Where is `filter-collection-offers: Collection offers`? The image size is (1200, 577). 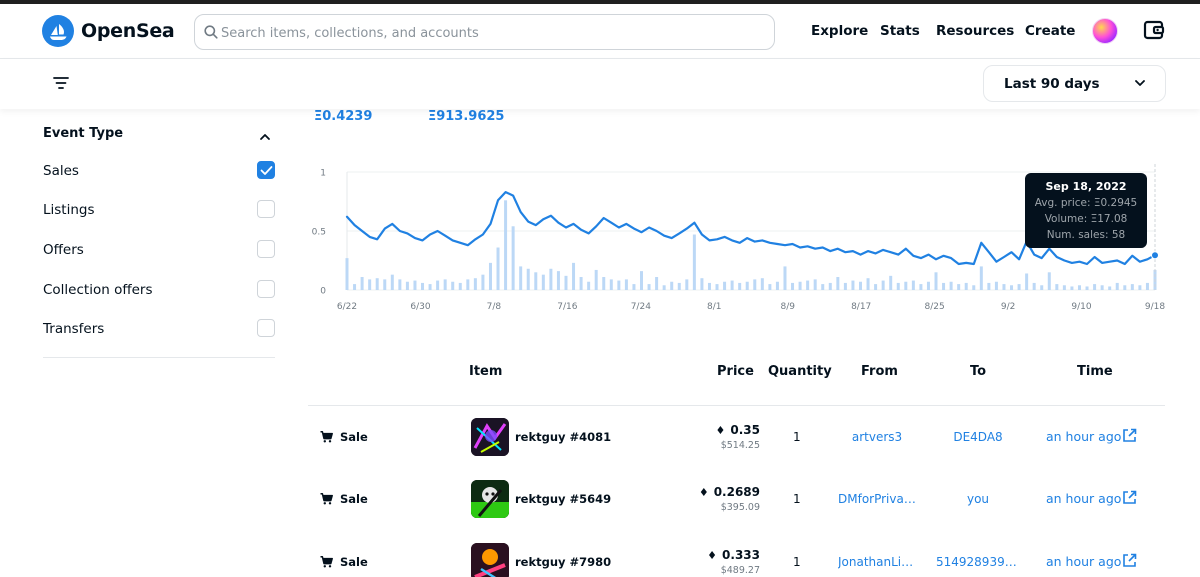
filter-collection-offers: Collection offers is located at coordinates (159, 292).